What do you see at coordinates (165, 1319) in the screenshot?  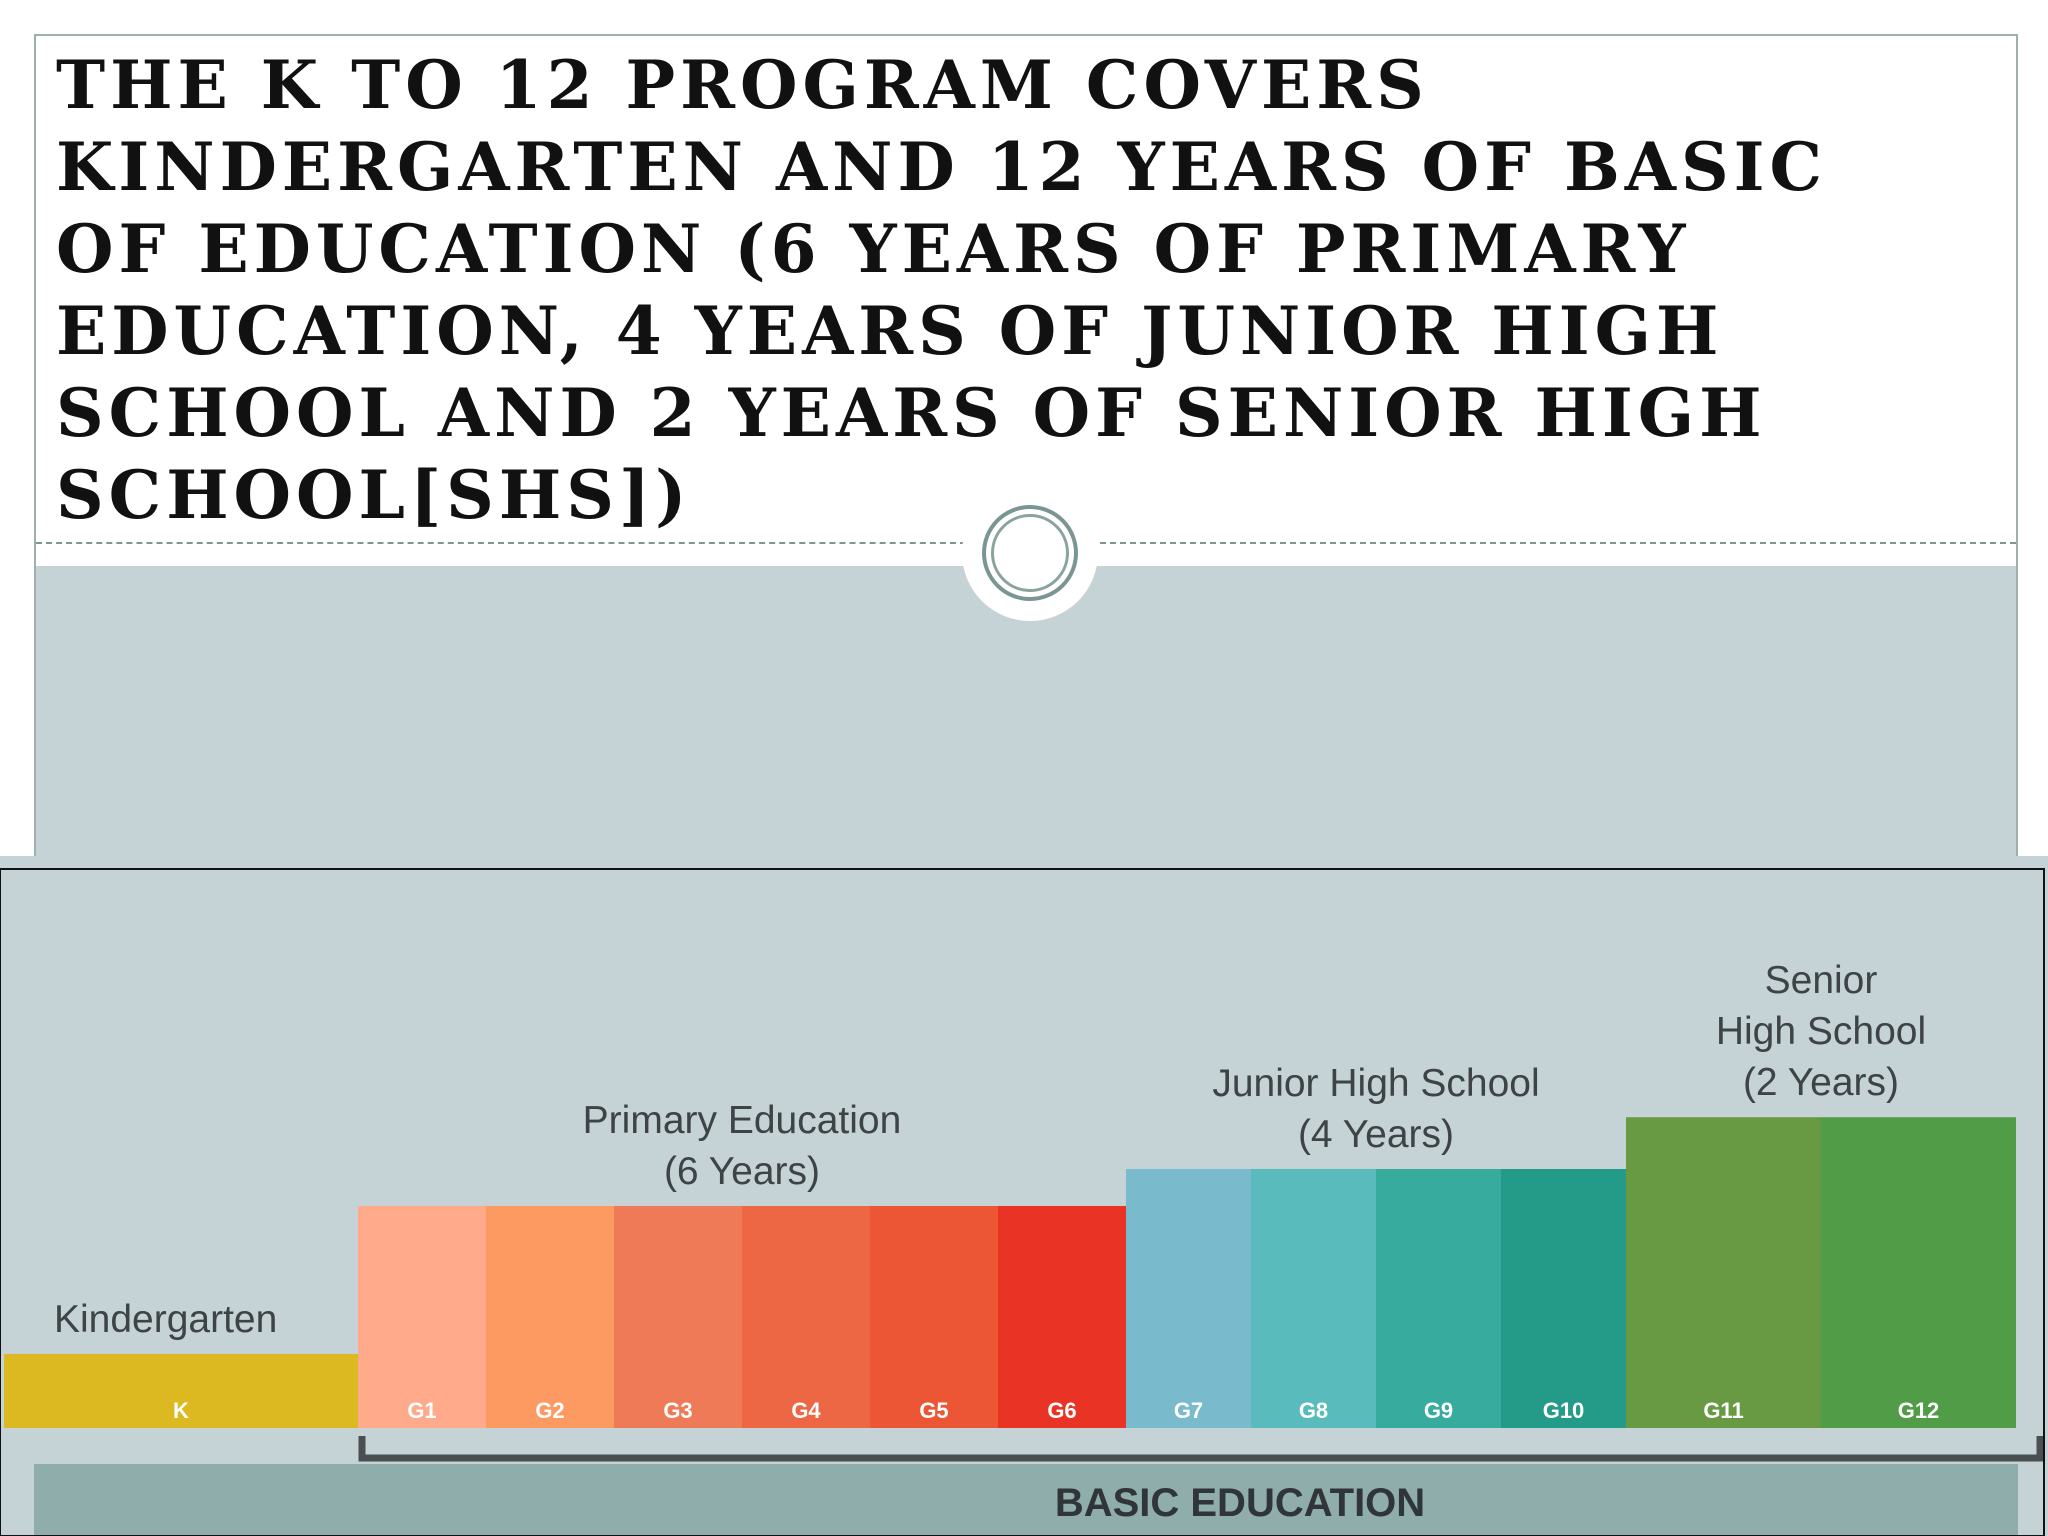 I see `stage-label-kindergarten-line-1: Kindergarten` at bounding box center [165, 1319].